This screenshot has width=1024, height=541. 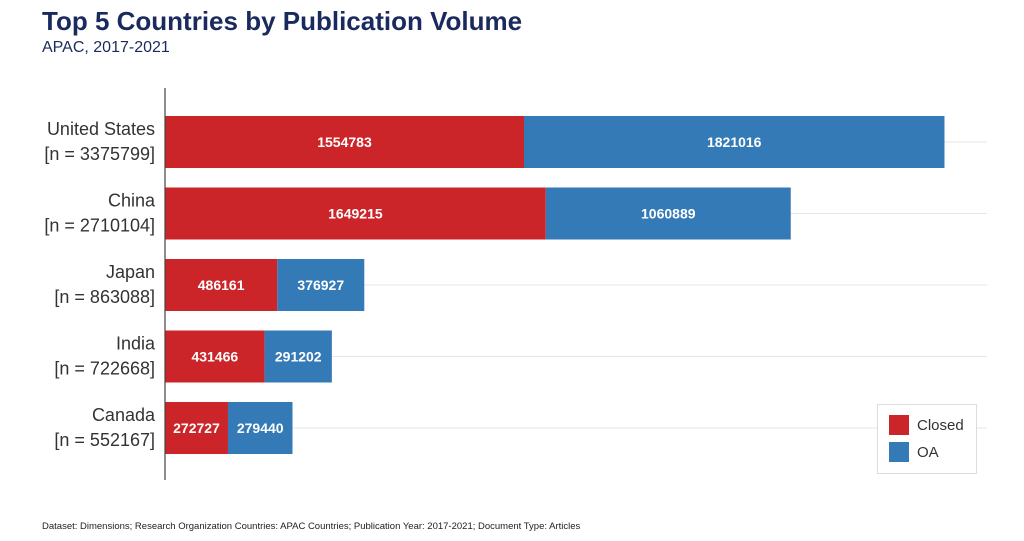 I want to click on bar-value-label: 1821016, so click(x=734, y=142).